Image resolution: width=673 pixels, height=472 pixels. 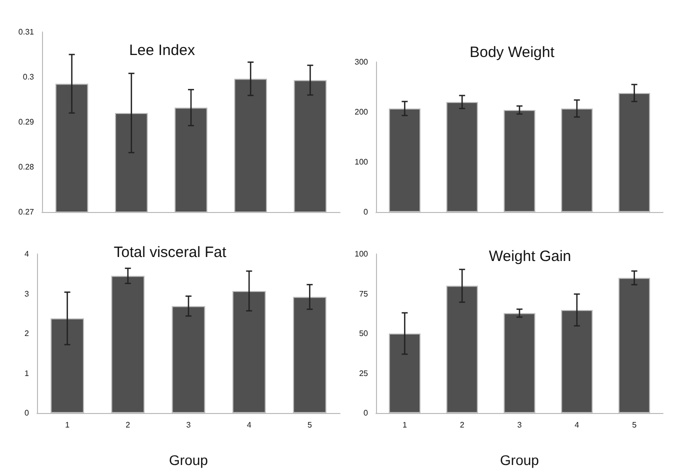 What do you see at coordinates (513, 52) in the screenshot?
I see `chart-title: Body Weight` at bounding box center [513, 52].